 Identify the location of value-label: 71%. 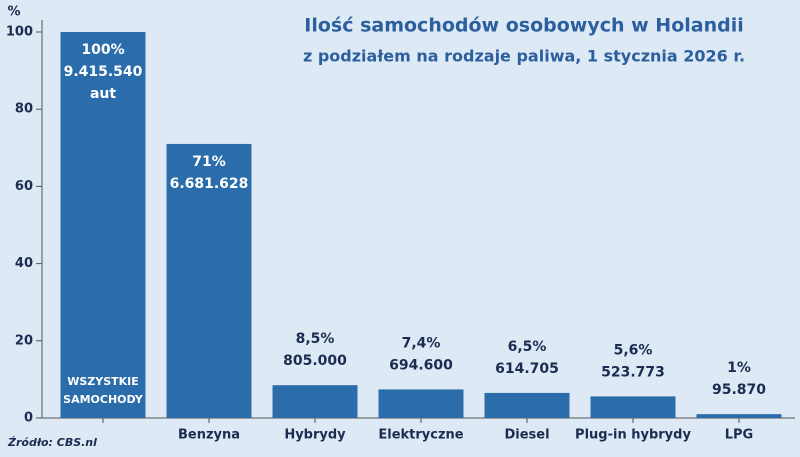
(209, 162).